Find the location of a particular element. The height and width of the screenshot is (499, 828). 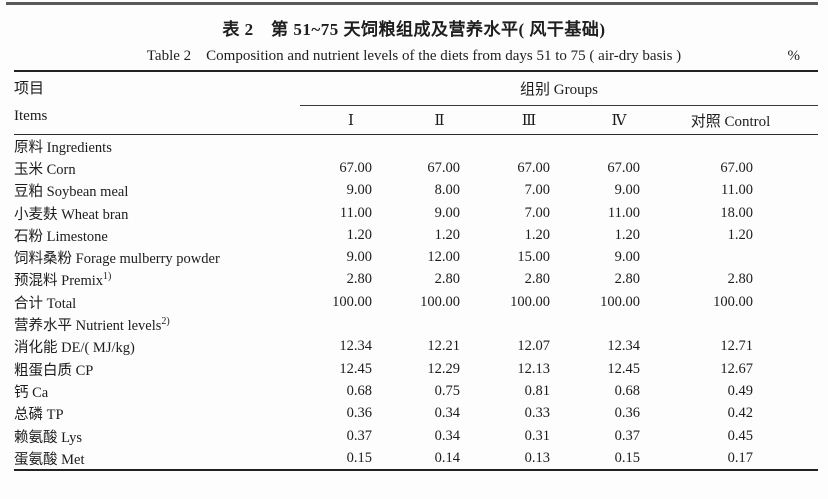

row-label: 合计 Total is located at coordinates (45, 303).